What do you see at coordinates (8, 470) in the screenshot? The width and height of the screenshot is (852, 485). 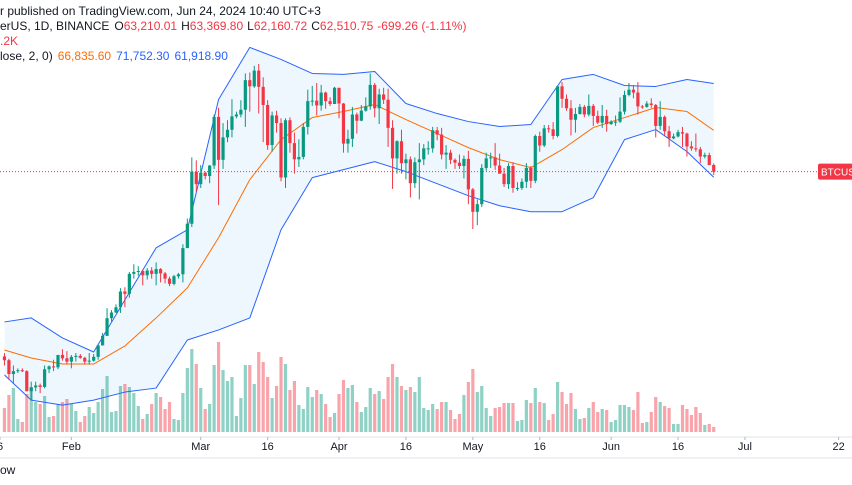 I see `watermark: ow` at bounding box center [8, 470].